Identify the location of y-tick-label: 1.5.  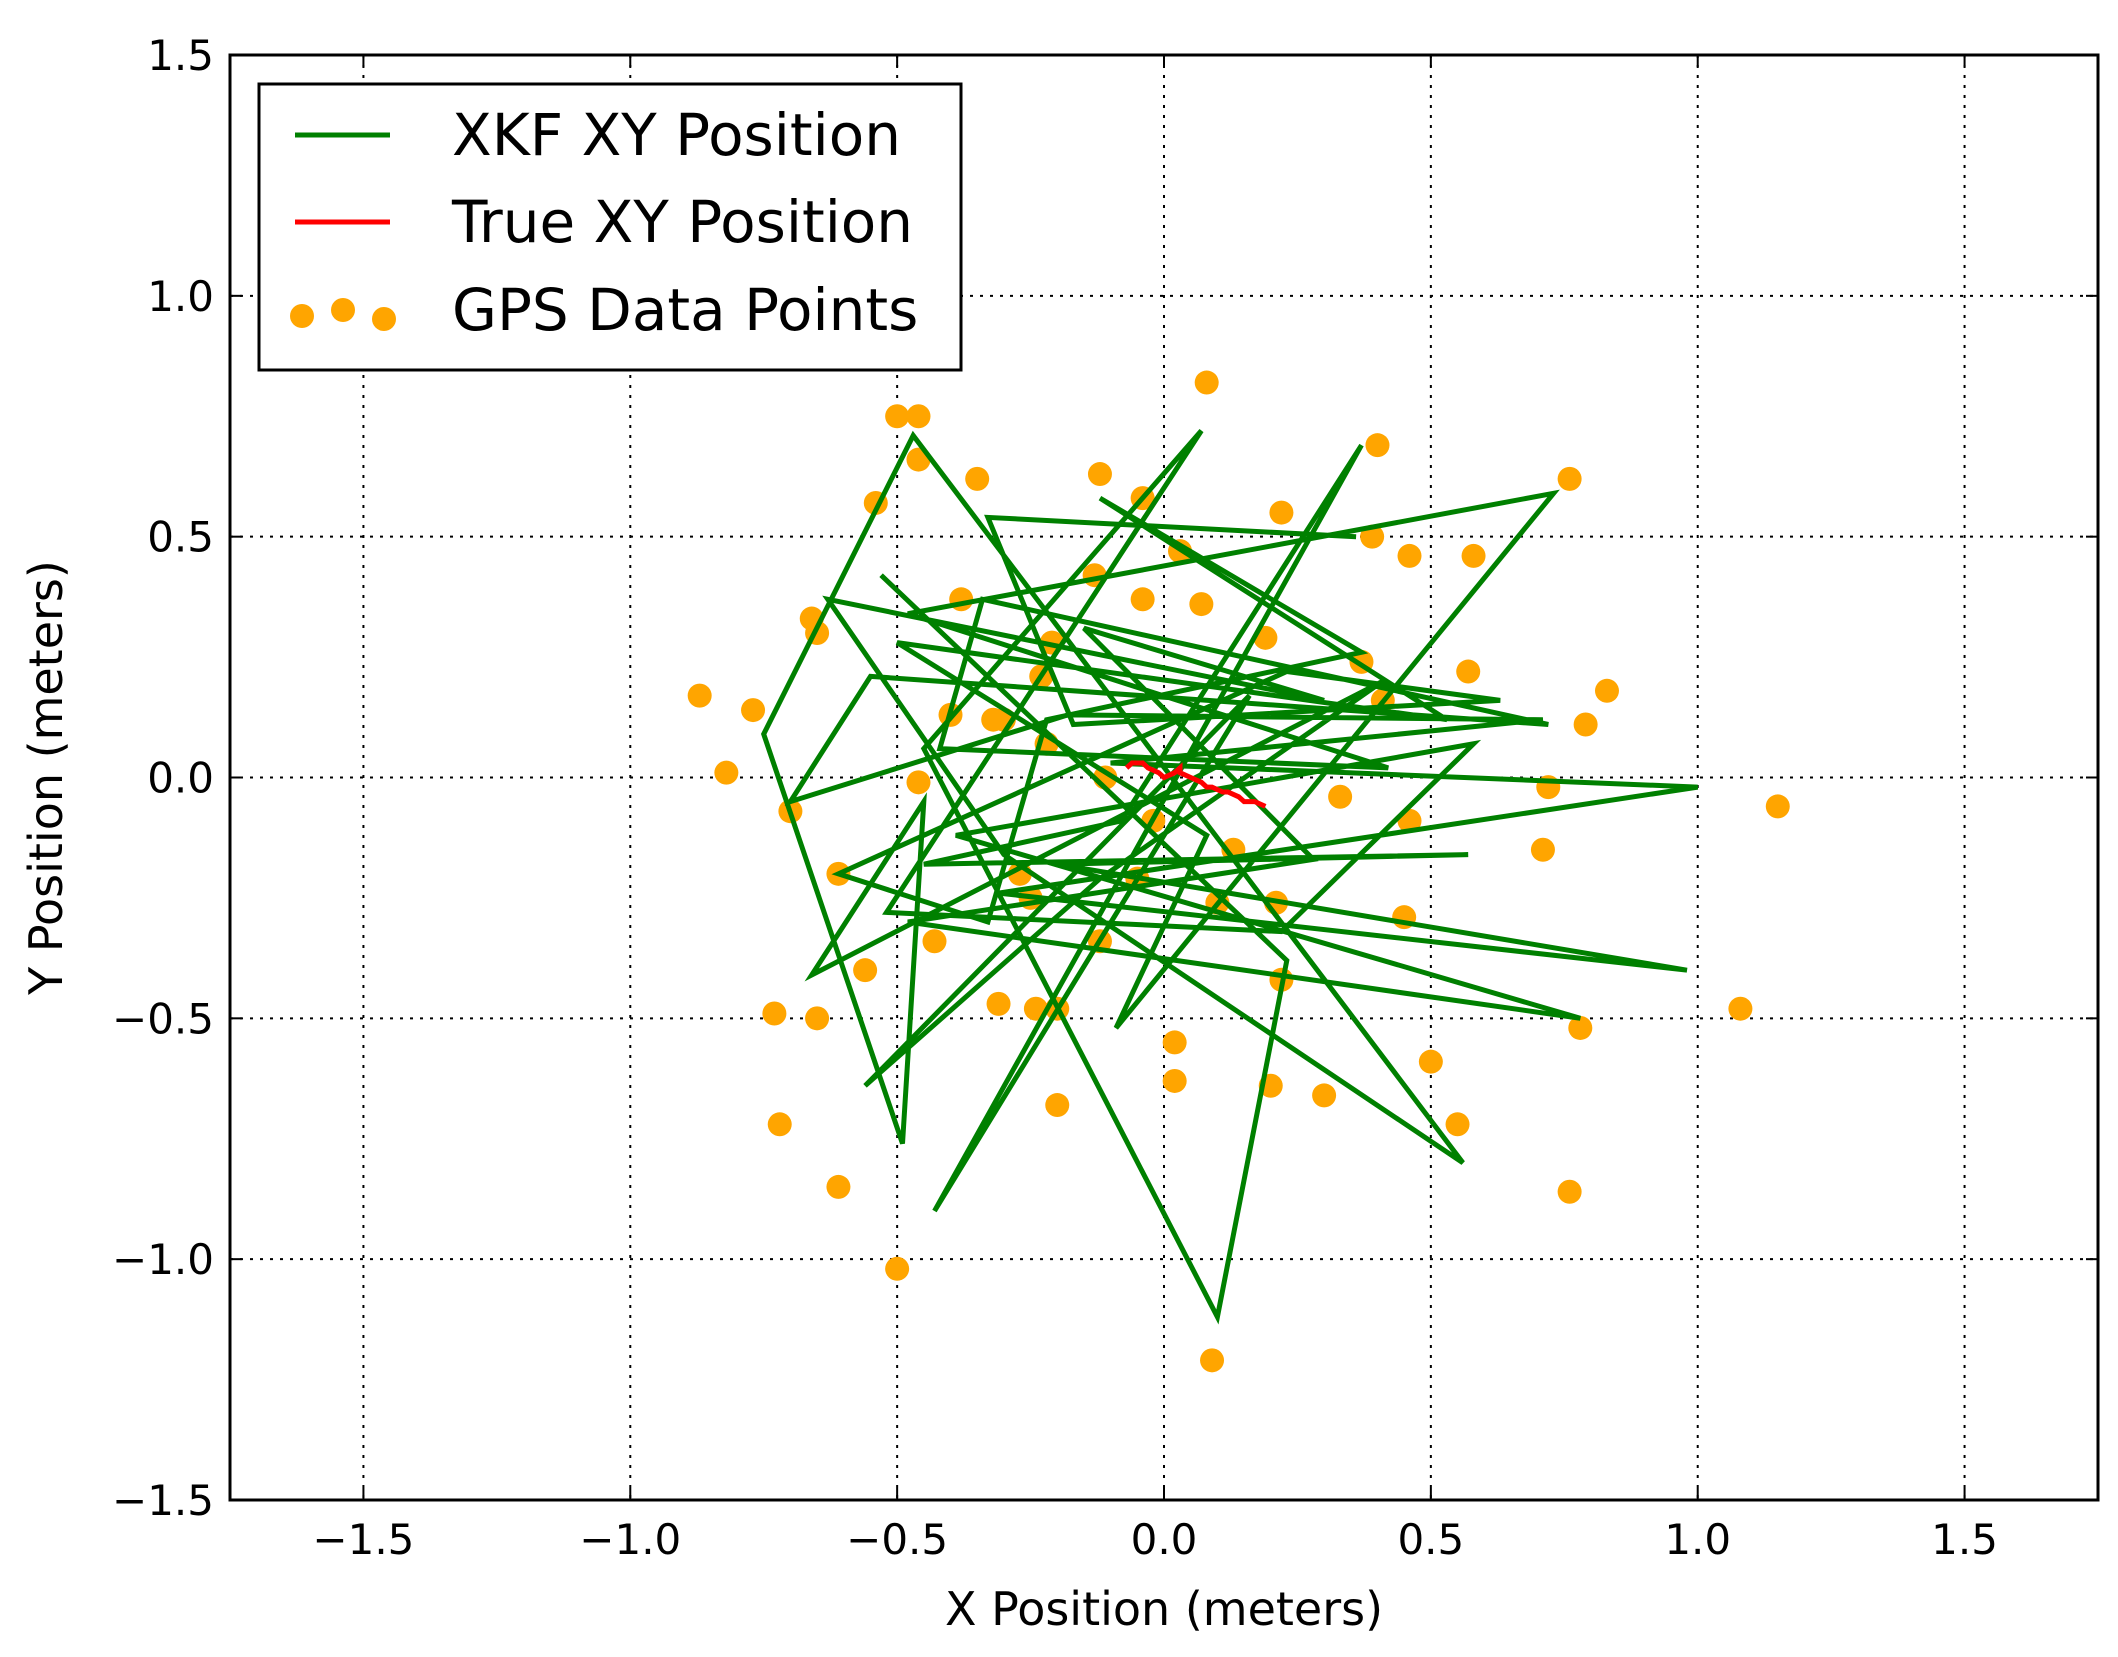
(180, 55).